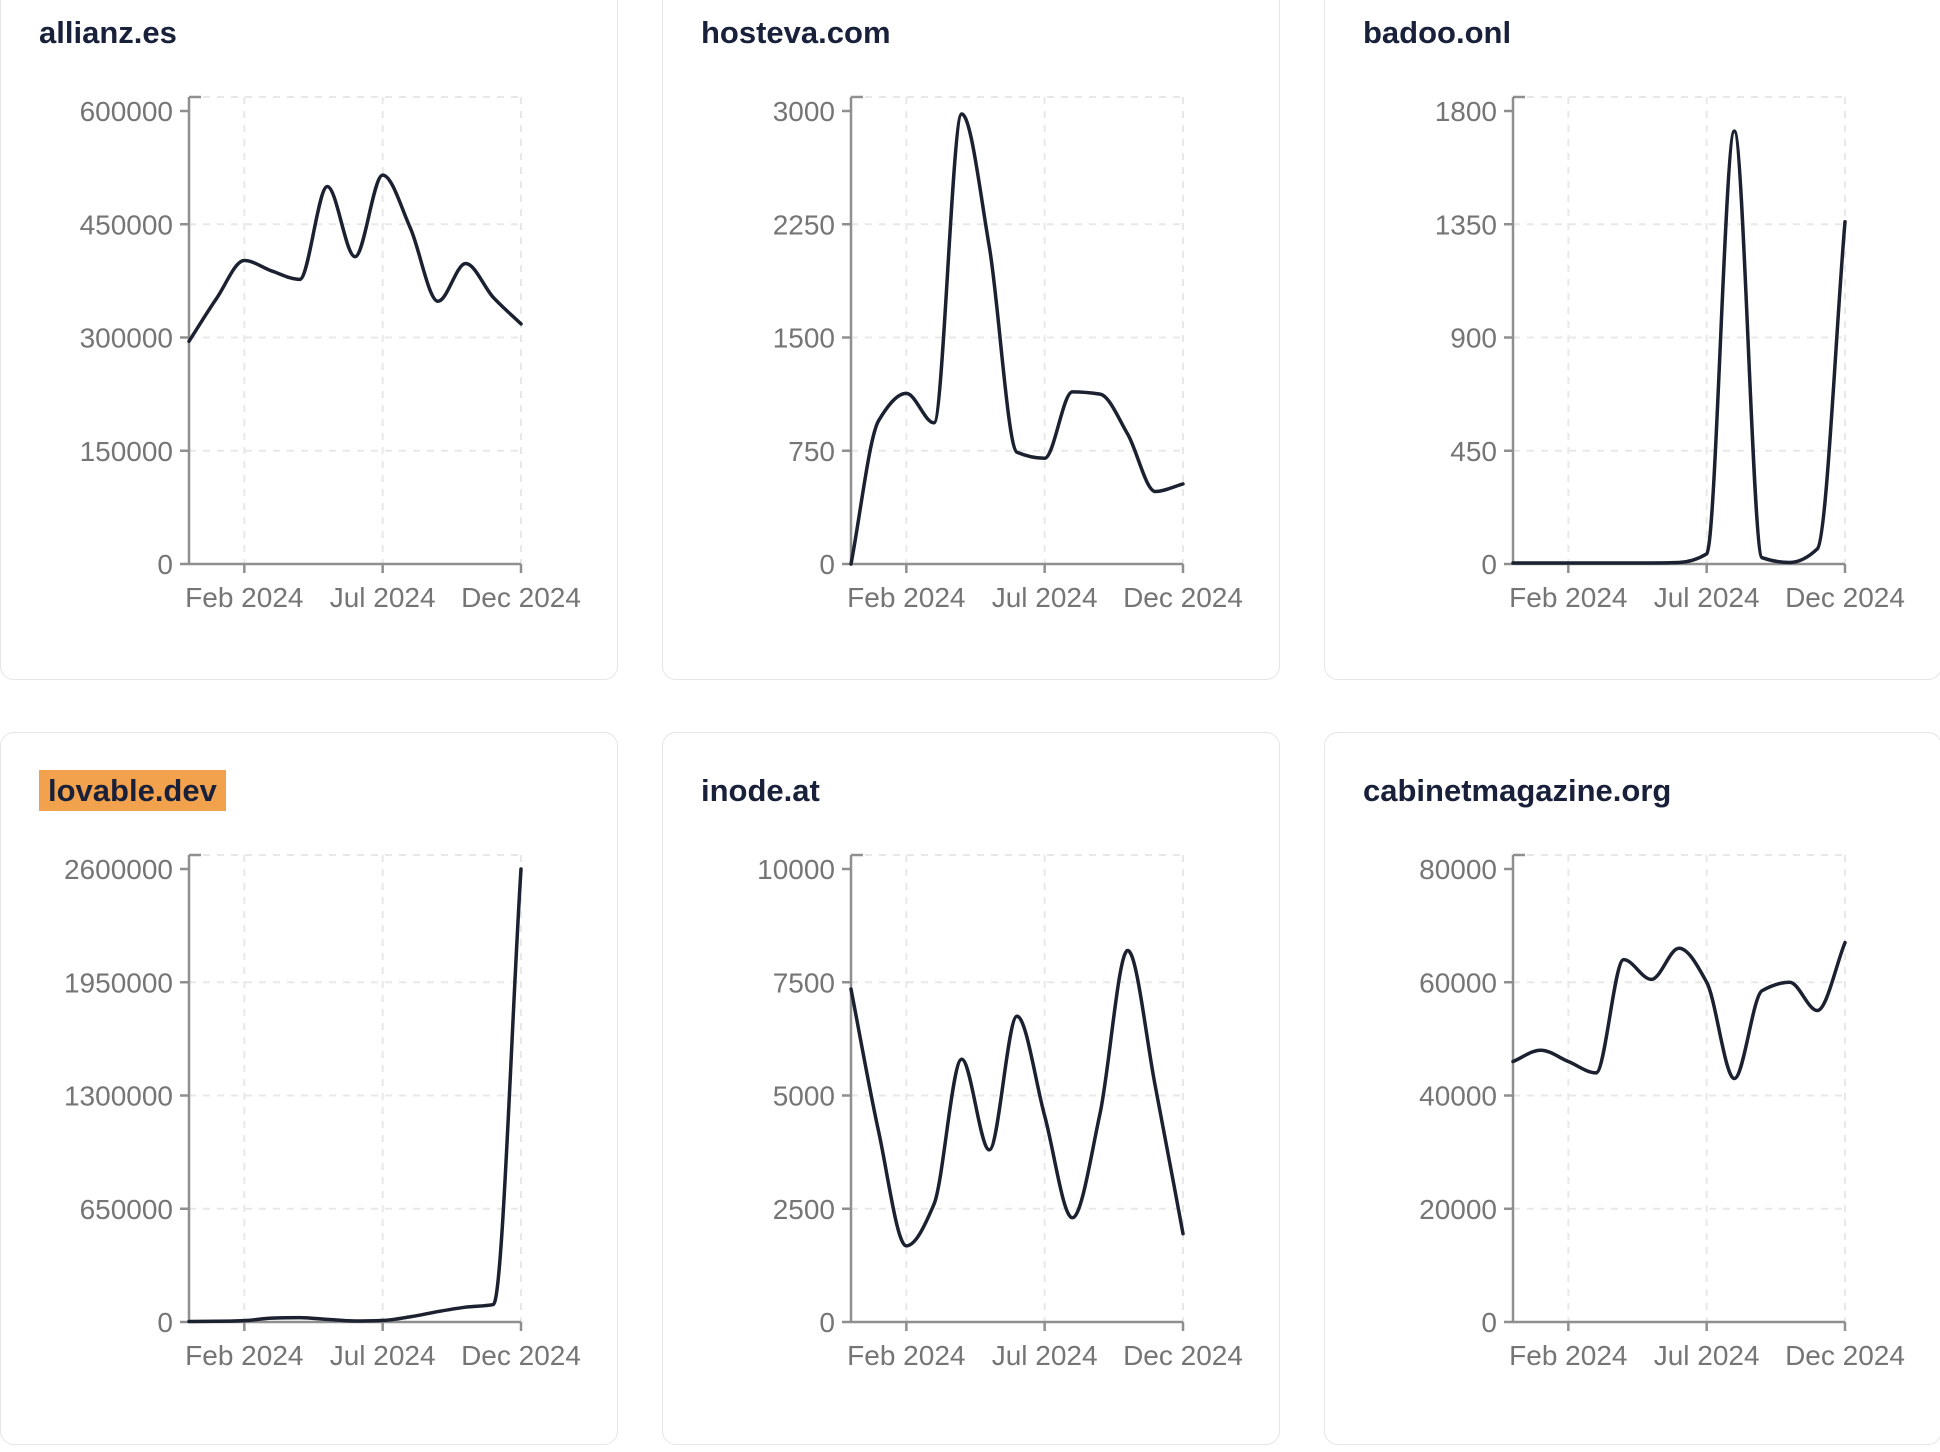  Describe the element at coordinates (796, 869) in the screenshot. I see `y-tick-label: 10000` at that location.